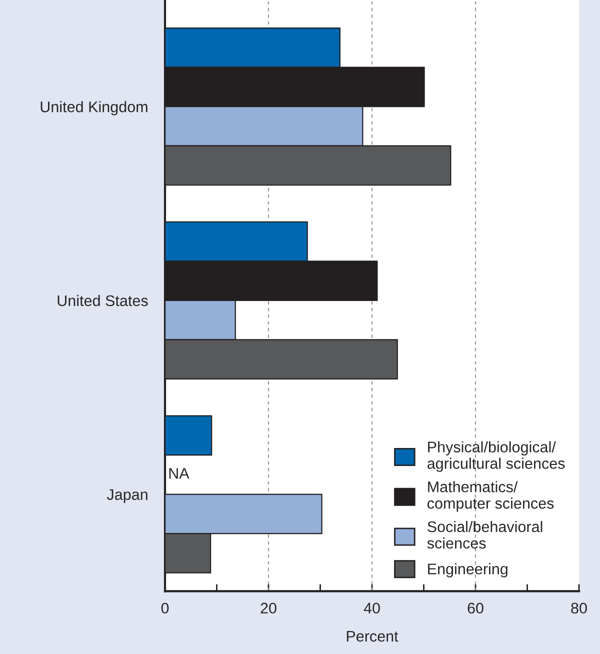 Image resolution: width=600 pixels, height=654 pixels. What do you see at coordinates (103, 300) in the screenshot?
I see `y-tick-label: United States` at bounding box center [103, 300].